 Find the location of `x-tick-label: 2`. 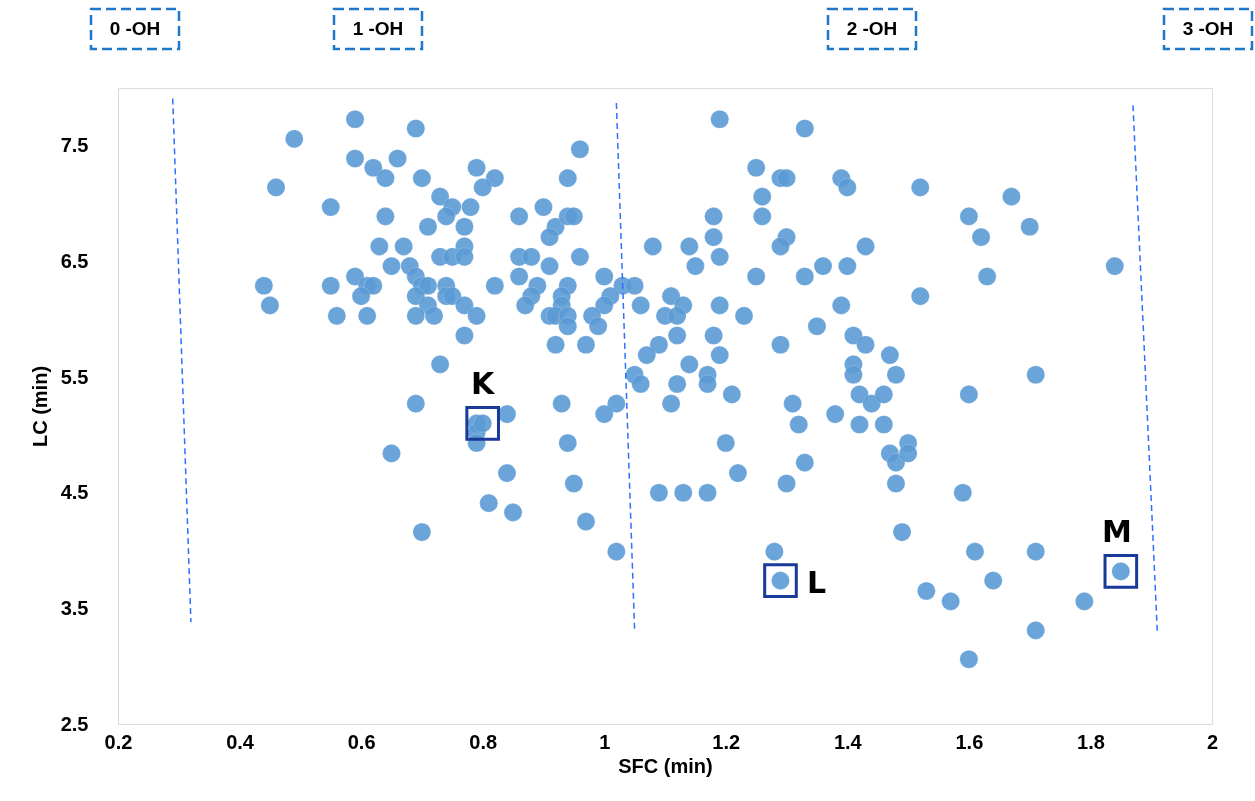

x-tick-label: 2 is located at coordinates (1212, 741).